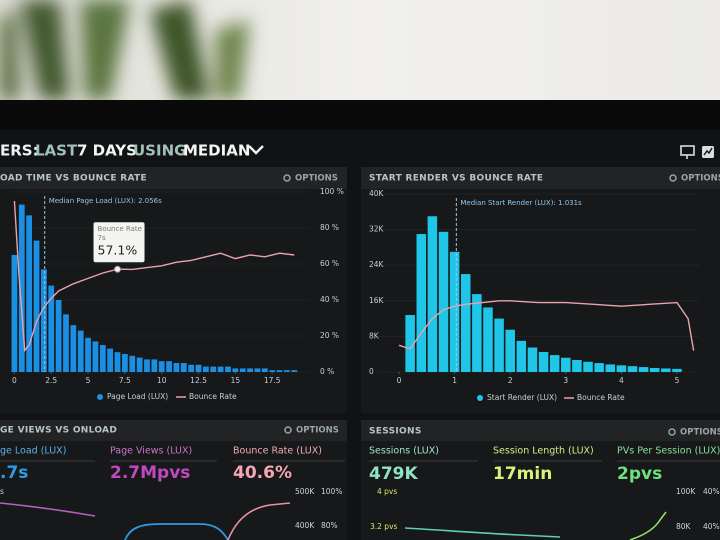 The height and width of the screenshot is (540, 720). Describe the element at coordinates (305, 491) in the screenshot. I see `axis-label: 500K` at that location.